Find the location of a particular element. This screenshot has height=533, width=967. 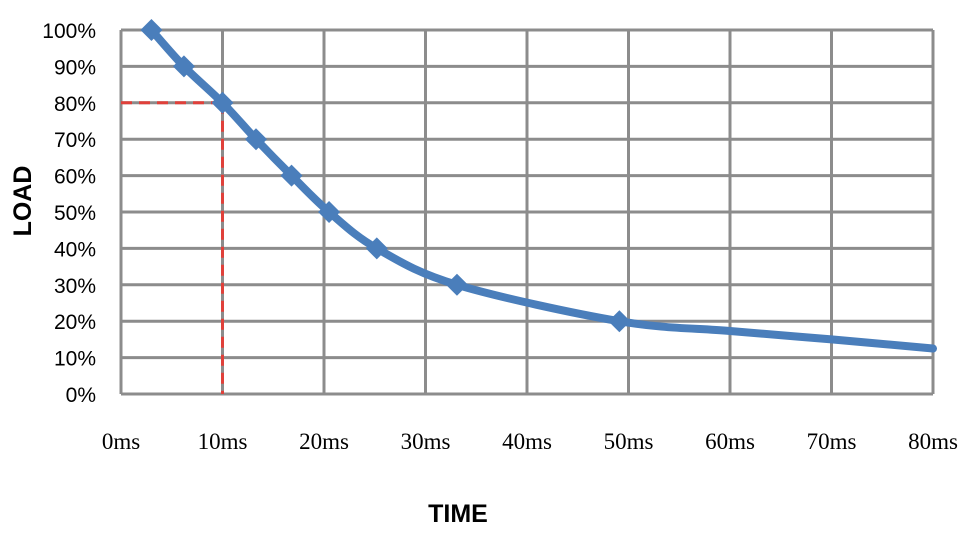

y-tick-label: 70% is located at coordinates (75, 140).